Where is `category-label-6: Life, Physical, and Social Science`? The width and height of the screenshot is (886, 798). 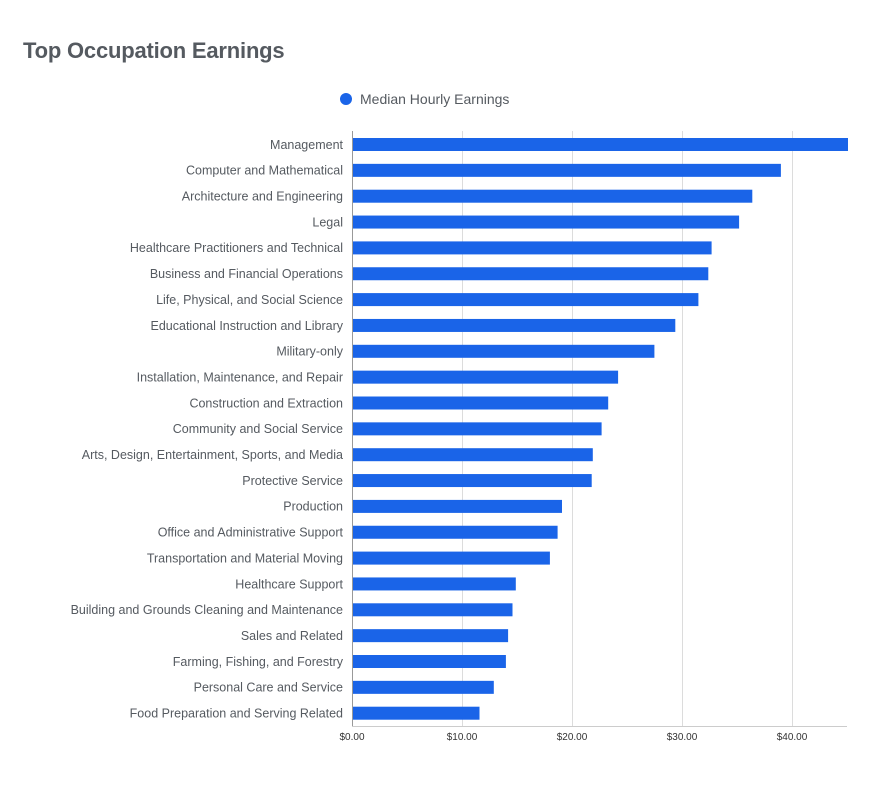 category-label-6: Life, Physical, and Social Science is located at coordinates (249, 300).